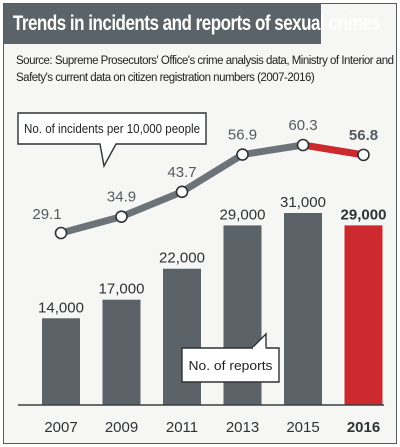  I want to click on line-point-2013, so click(242, 154).